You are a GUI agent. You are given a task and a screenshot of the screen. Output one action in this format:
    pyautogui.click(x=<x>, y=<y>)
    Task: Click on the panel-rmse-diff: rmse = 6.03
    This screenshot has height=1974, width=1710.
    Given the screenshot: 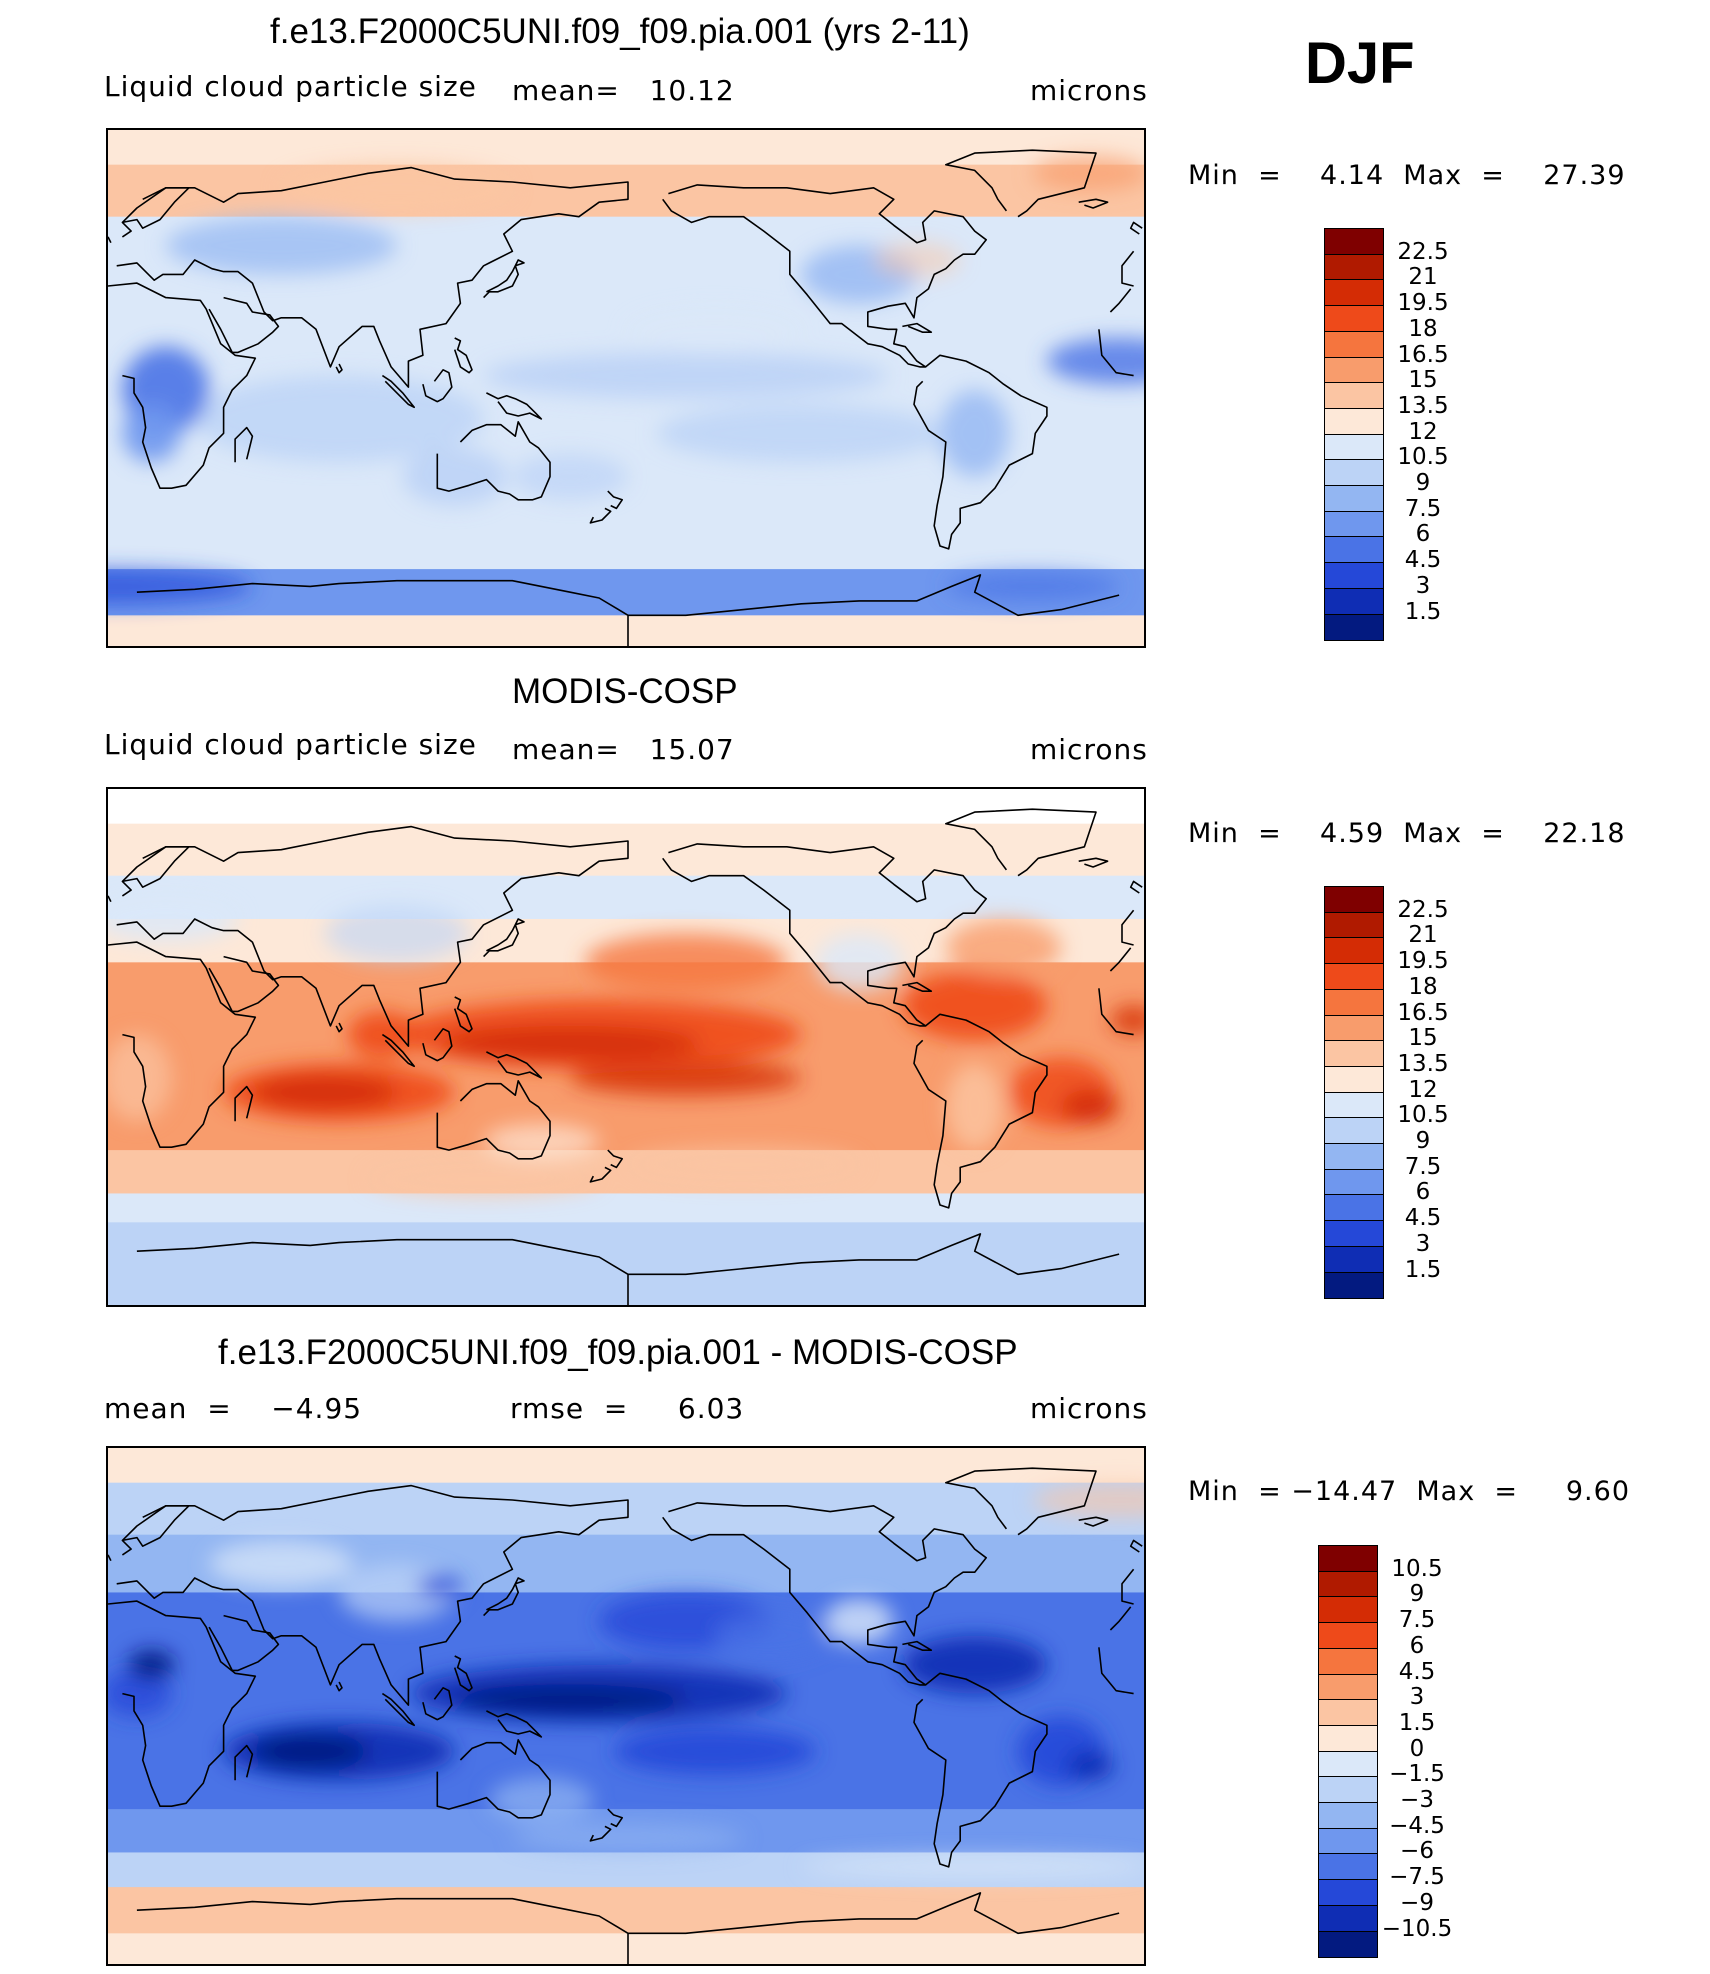 What is the action you would take?
    pyautogui.click(x=627, y=1408)
    